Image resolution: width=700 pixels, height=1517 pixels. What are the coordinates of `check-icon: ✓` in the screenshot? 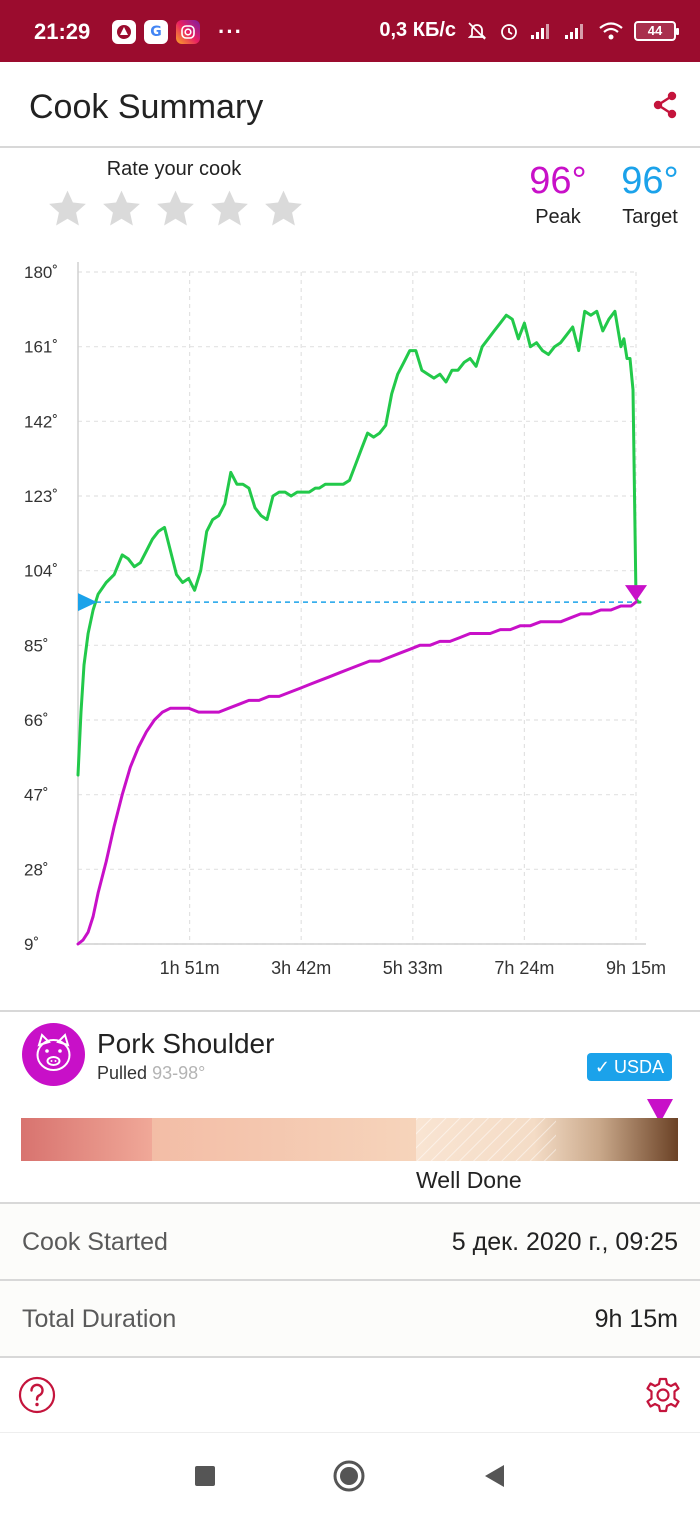 It's located at (602, 1067).